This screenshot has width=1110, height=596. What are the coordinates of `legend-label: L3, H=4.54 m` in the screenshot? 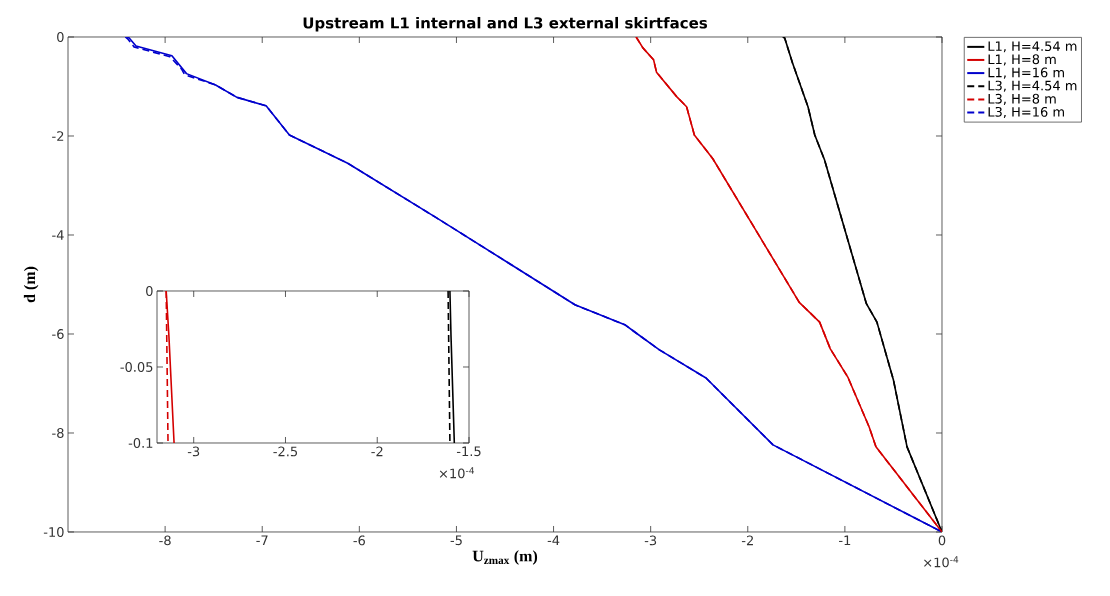 It's located at (1032, 86).